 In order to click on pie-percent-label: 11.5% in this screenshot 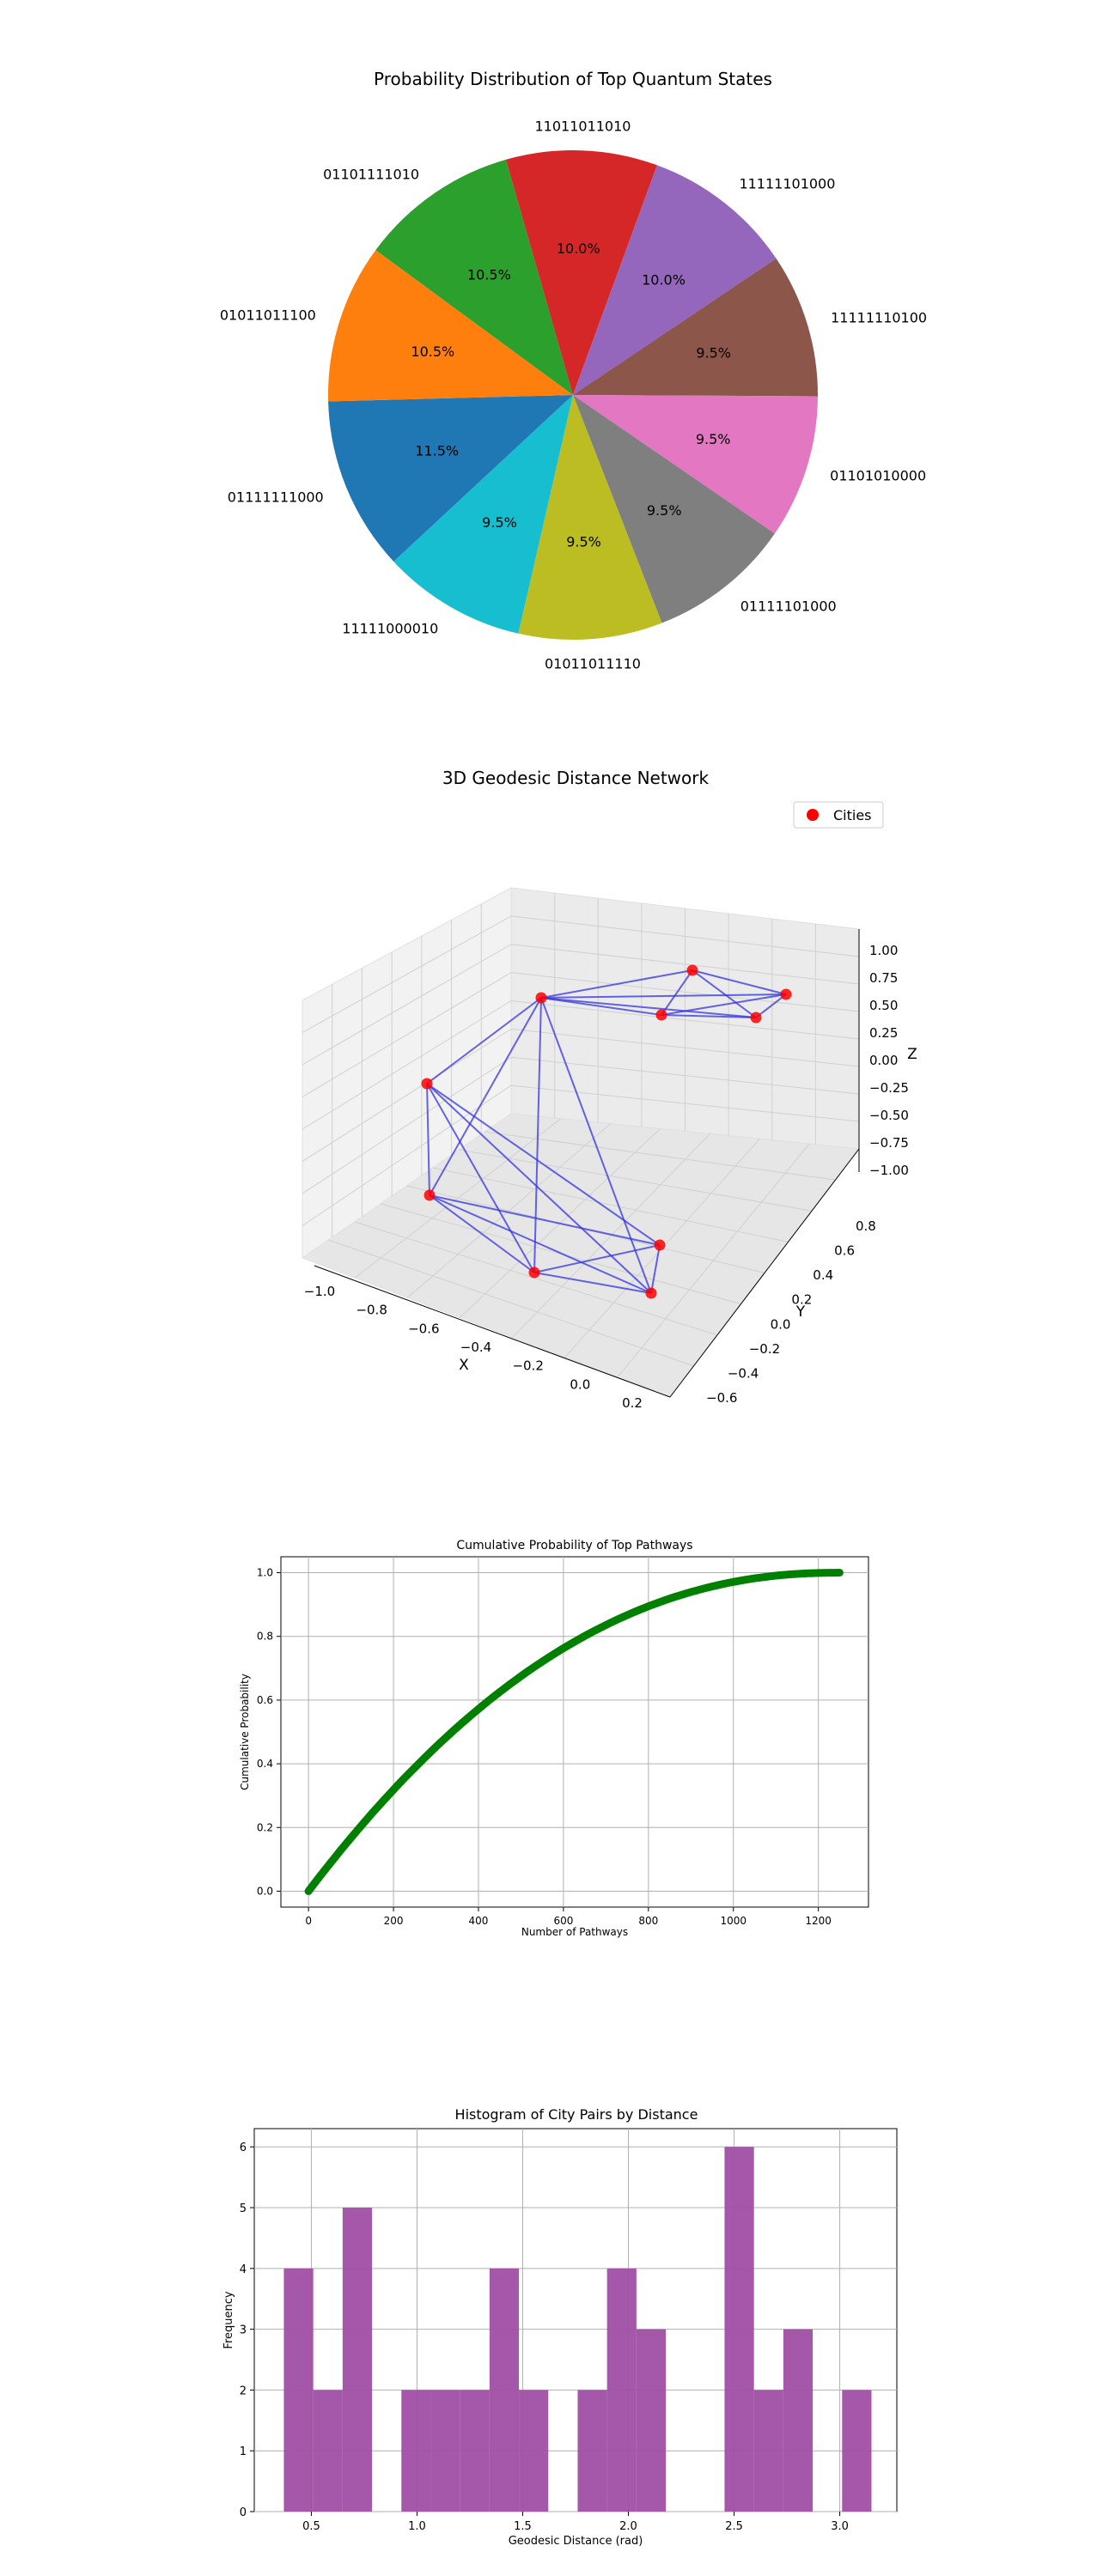, I will do `click(437, 451)`.